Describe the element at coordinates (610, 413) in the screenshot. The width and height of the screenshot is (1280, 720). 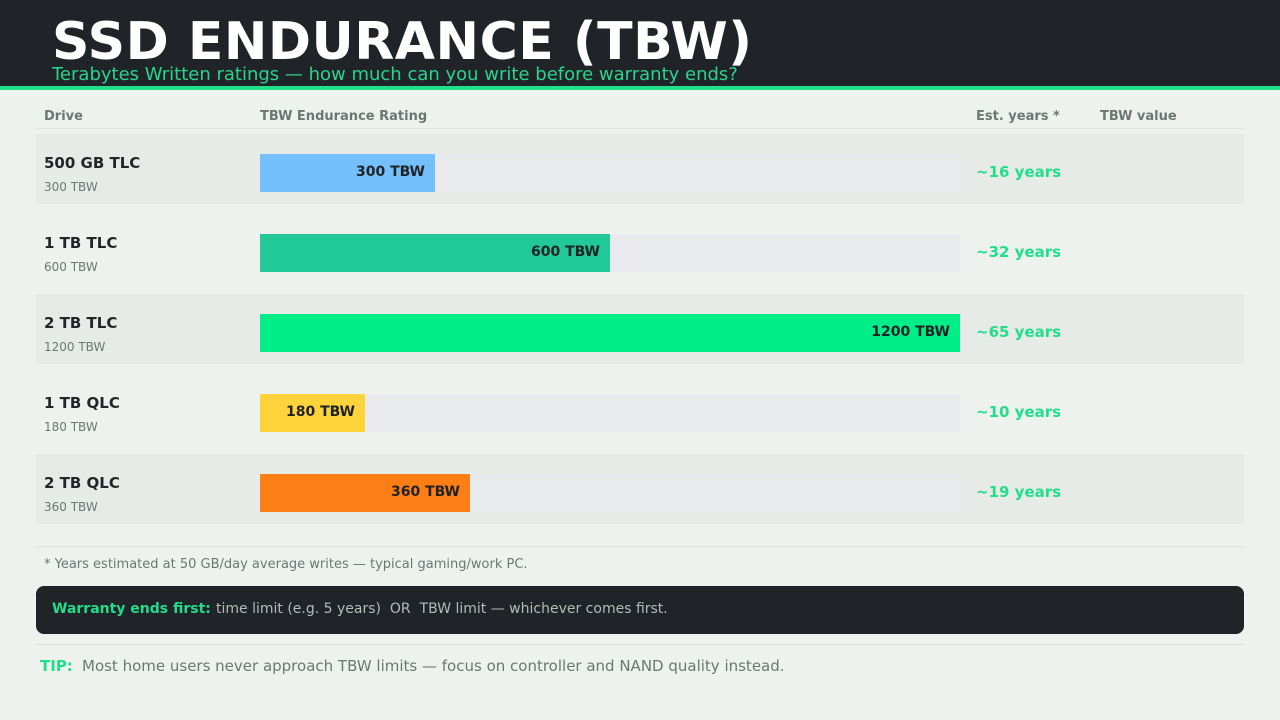
I see `bar-track: 180 TBW` at that location.